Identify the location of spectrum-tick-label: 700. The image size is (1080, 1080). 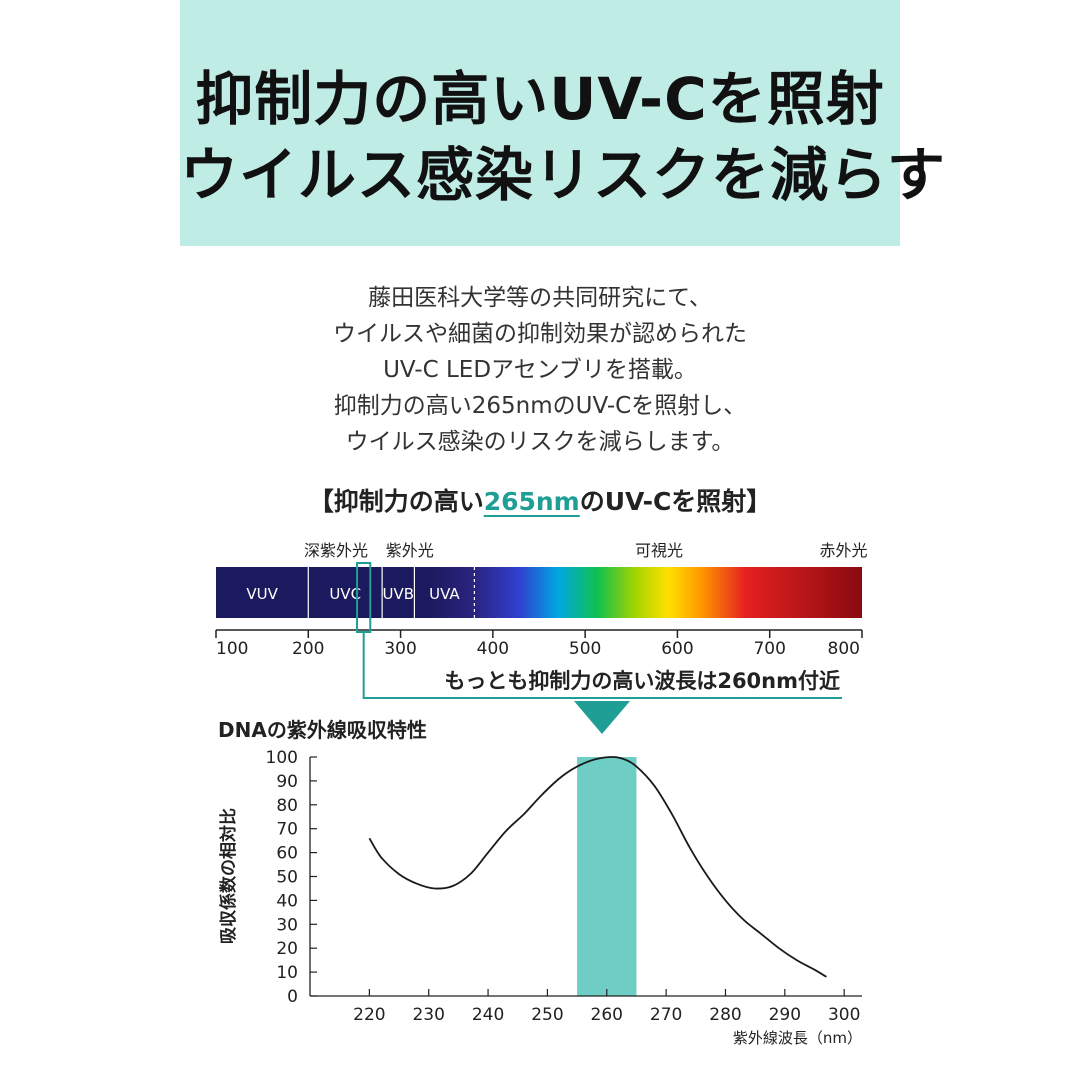
(769, 649).